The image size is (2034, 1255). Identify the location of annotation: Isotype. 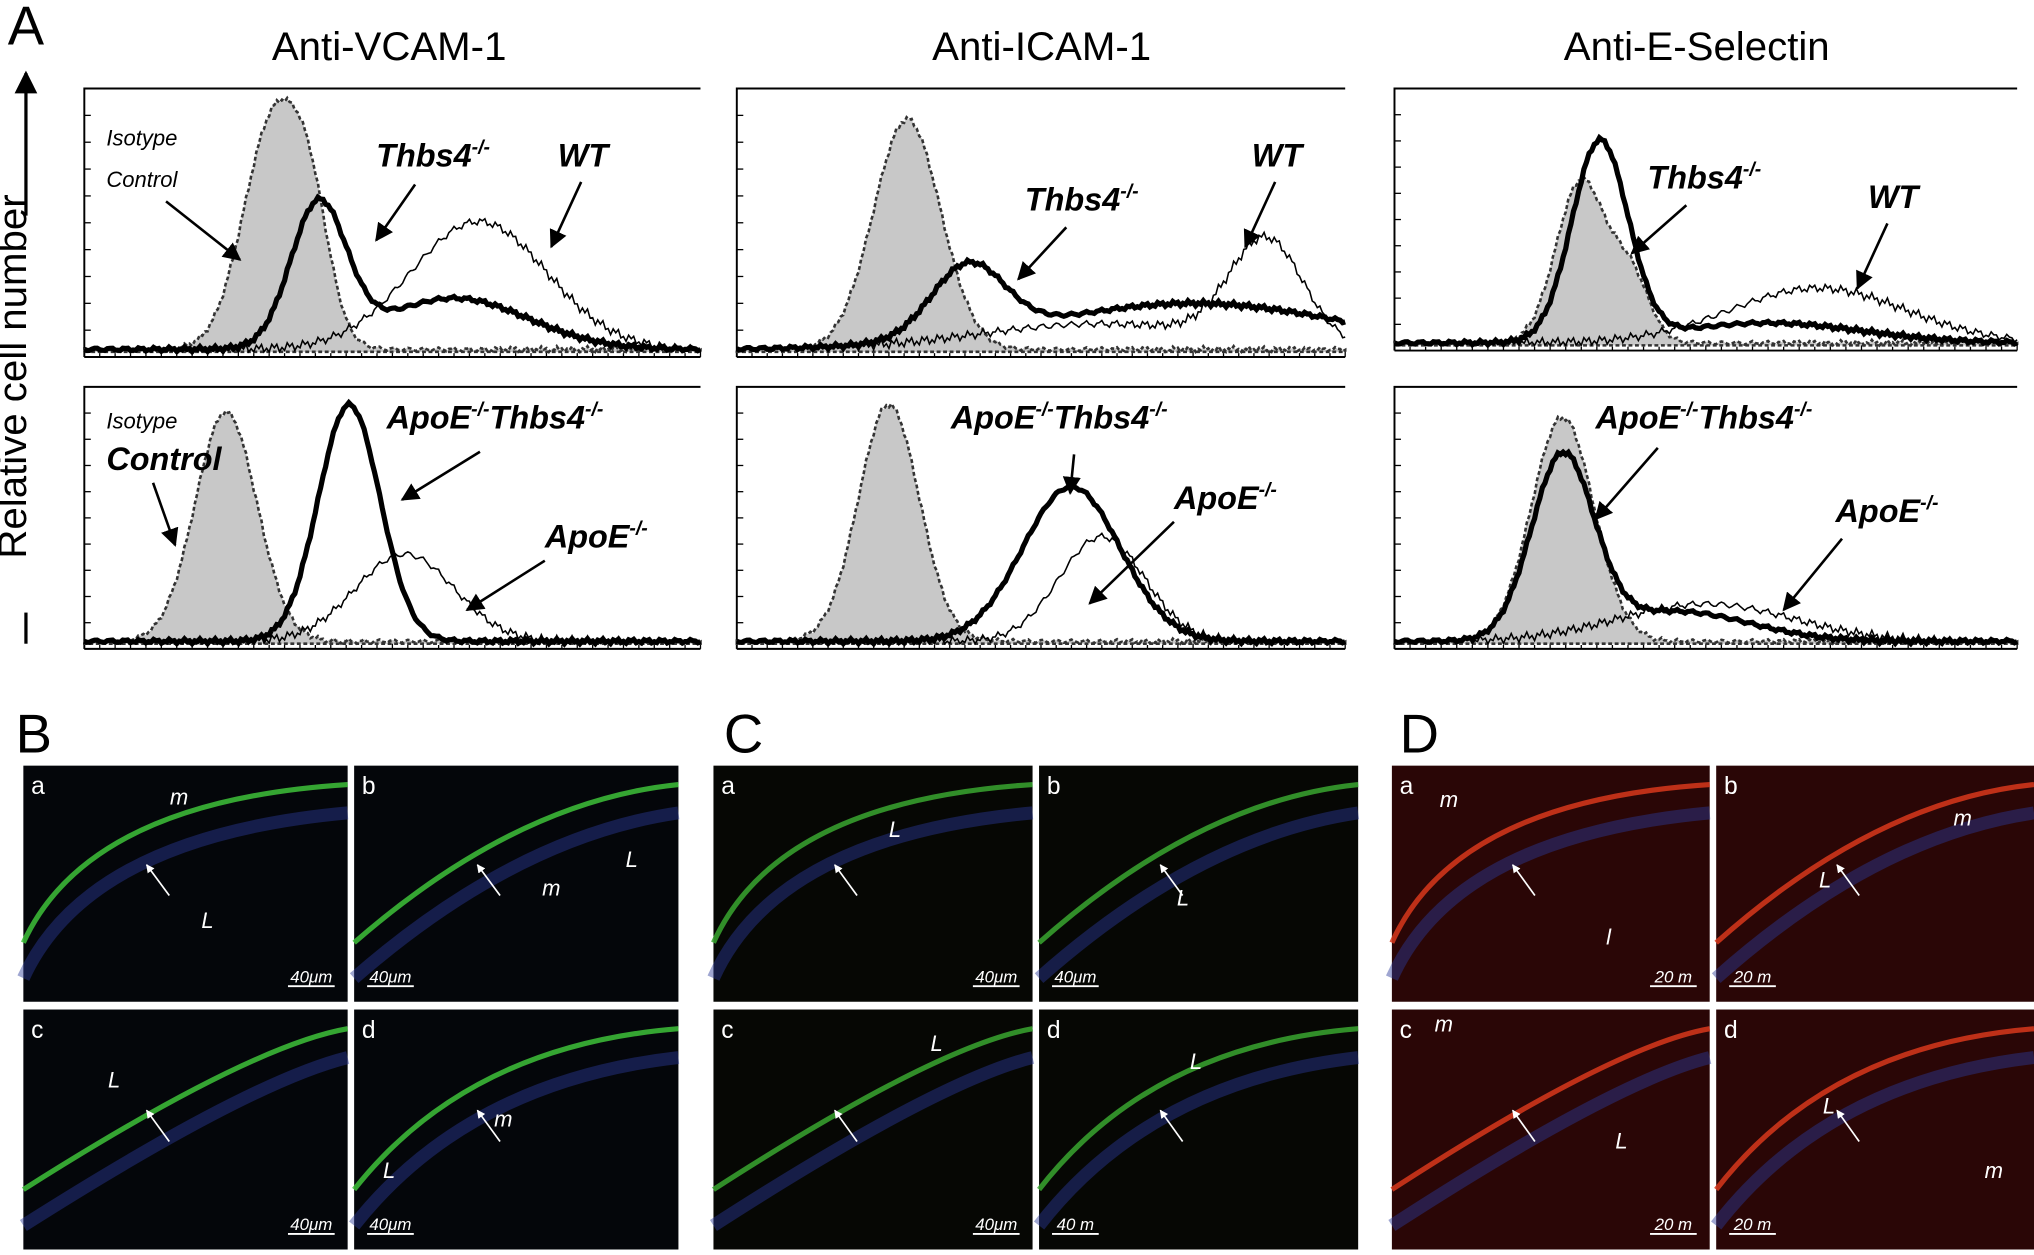
(141, 420).